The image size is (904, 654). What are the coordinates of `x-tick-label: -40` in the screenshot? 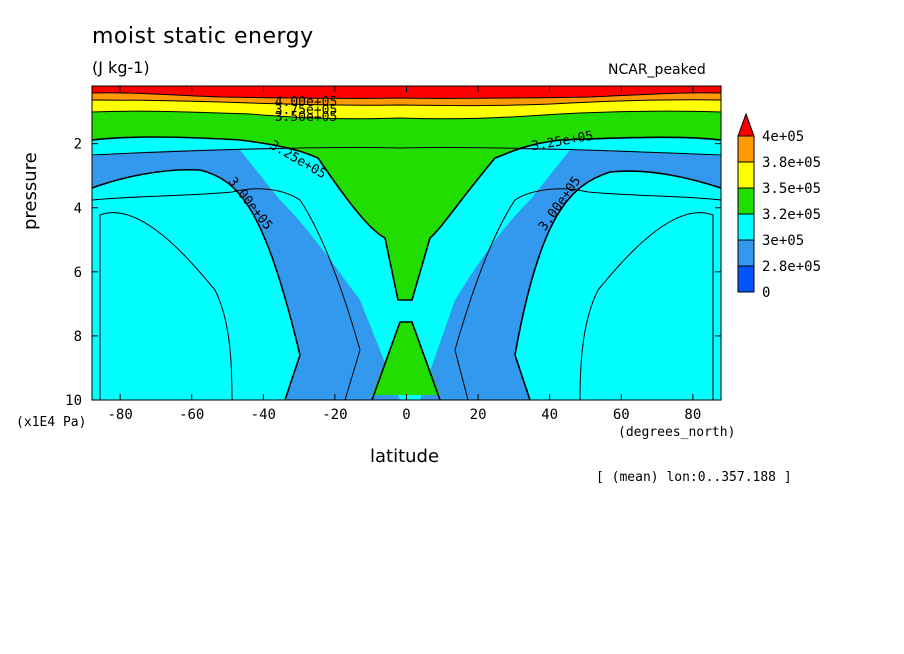 It's located at (263, 415).